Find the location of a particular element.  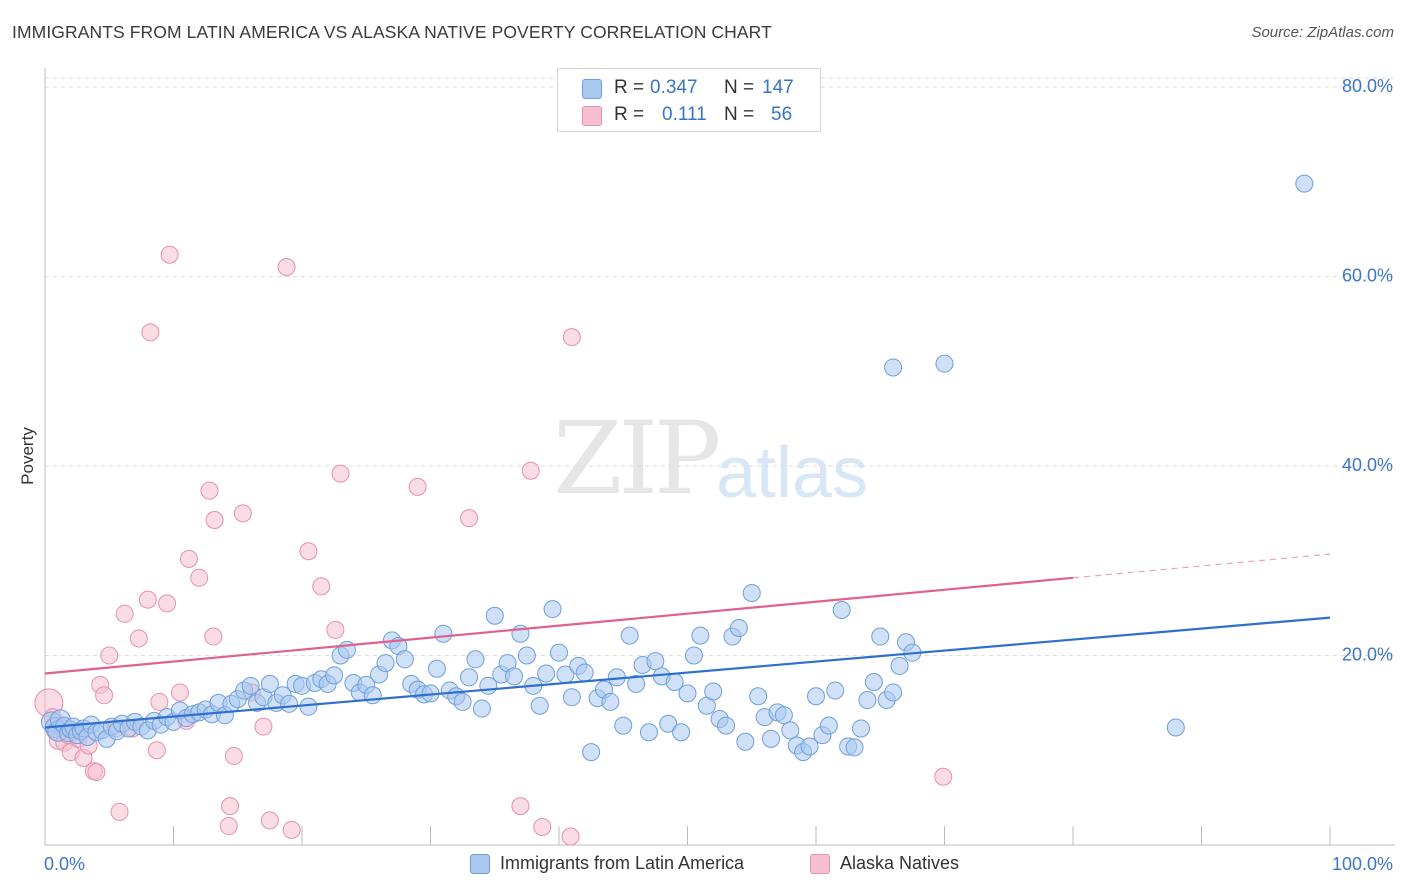

y-tick-label: 60.0% is located at coordinates (1367, 276).